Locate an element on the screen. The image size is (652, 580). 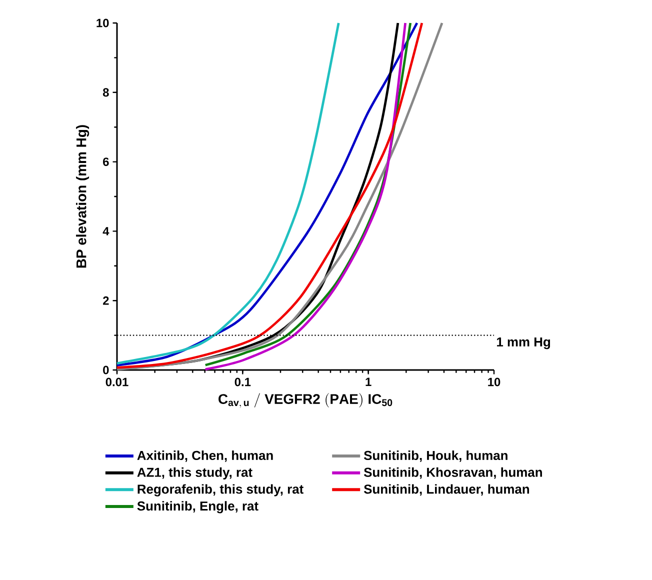
x-tick-label: 0.1 is located at coordinates (242, 382).